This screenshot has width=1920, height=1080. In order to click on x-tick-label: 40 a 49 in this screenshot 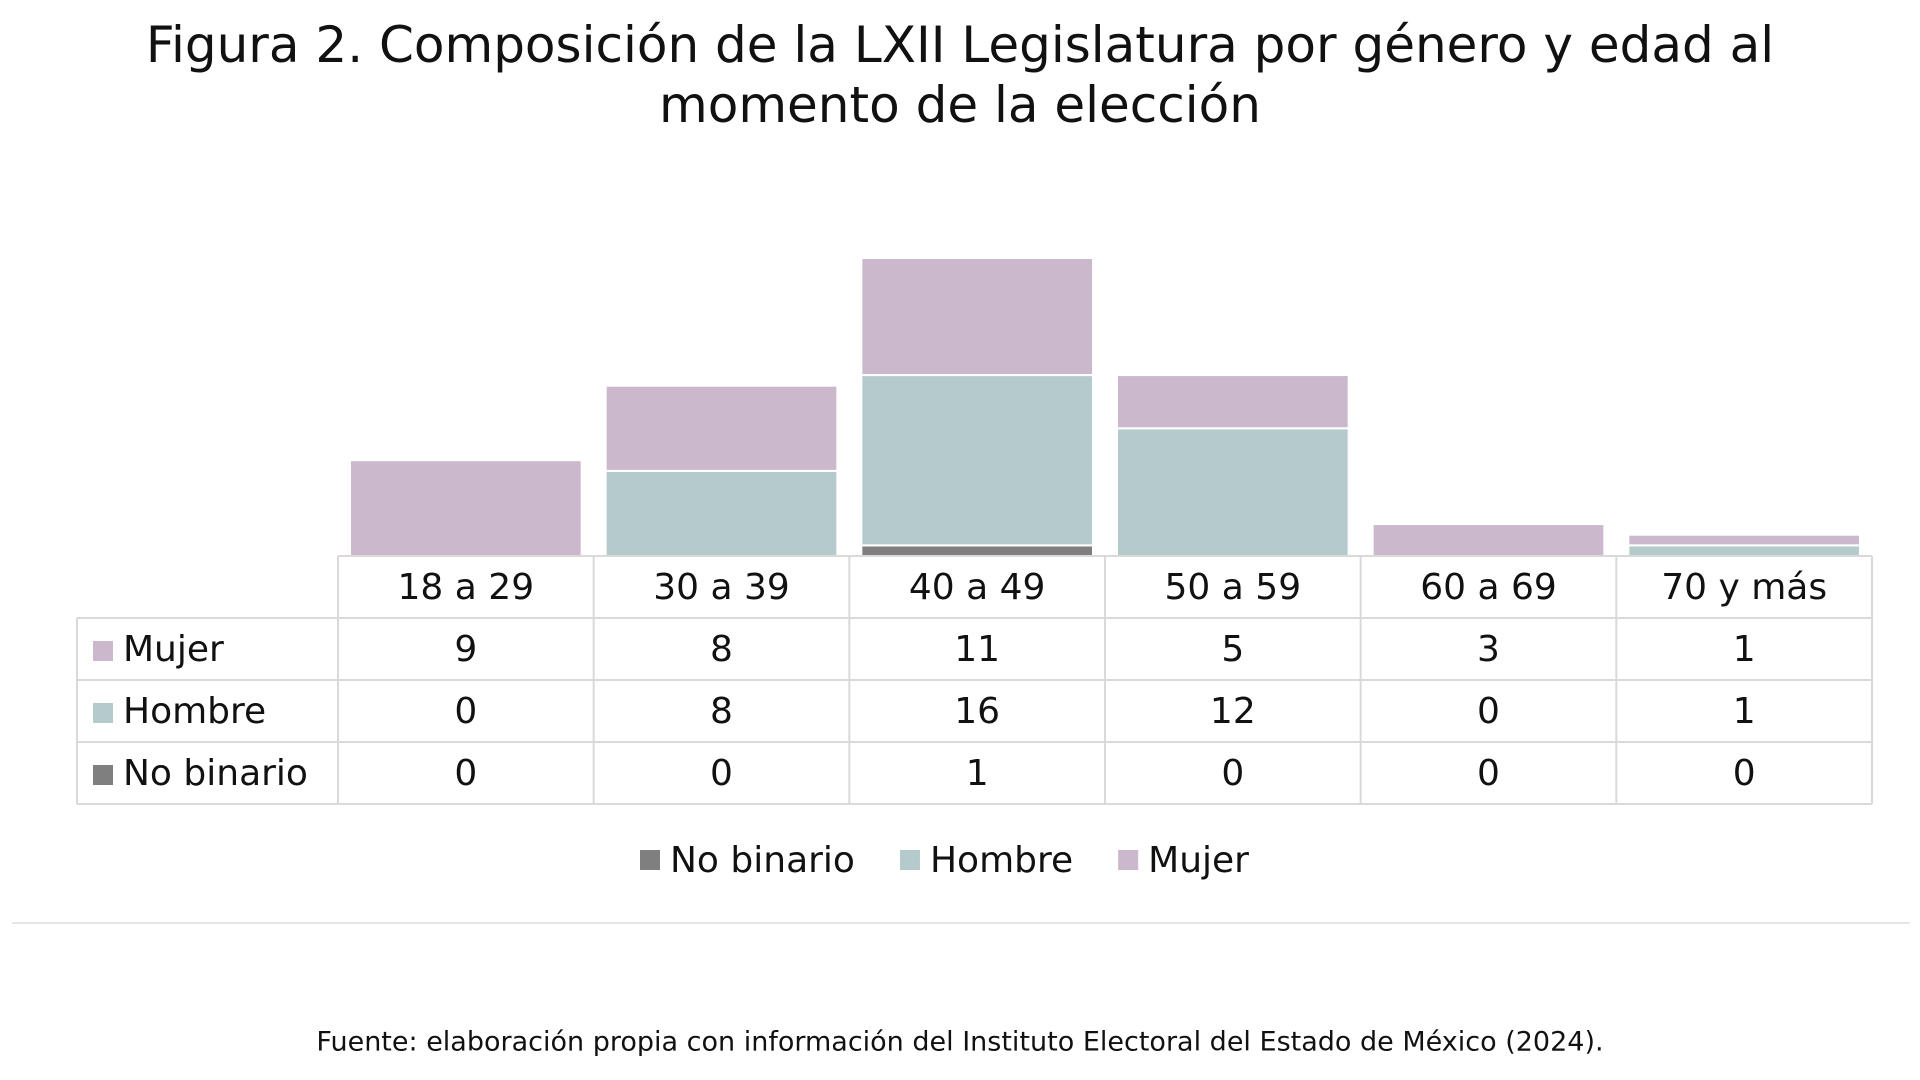, I will do `click(977, 587)`.